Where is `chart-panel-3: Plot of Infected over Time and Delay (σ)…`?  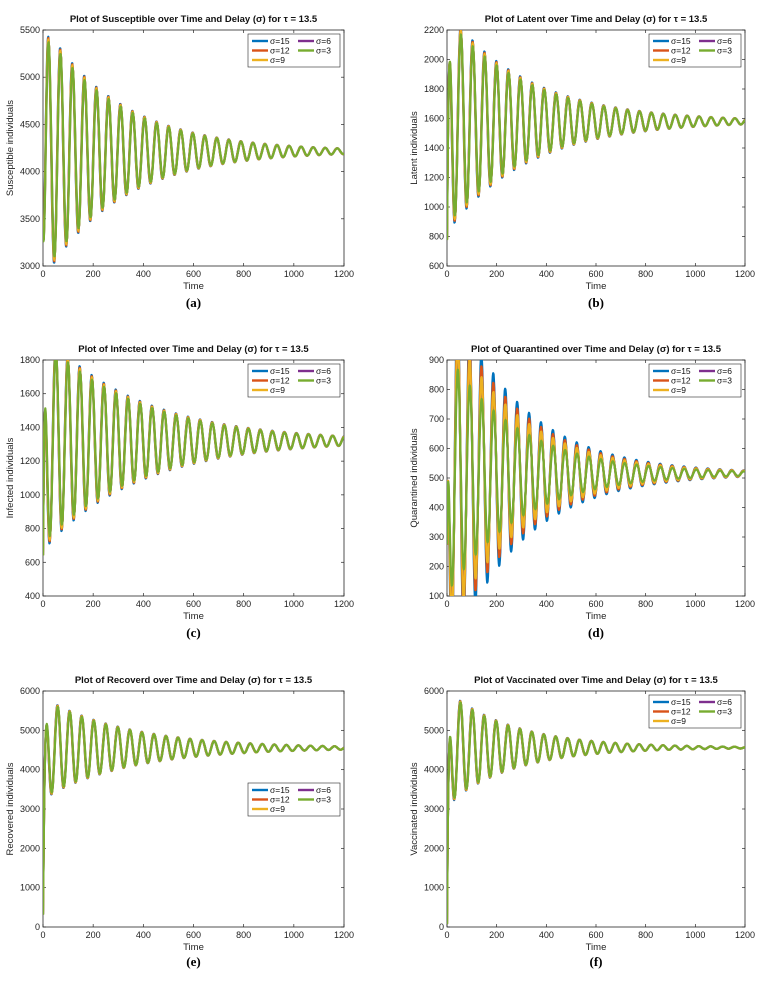
chart-panel-3: Plot of Infected over Time and Delay (σ)… is located at coordinates (179, 492).